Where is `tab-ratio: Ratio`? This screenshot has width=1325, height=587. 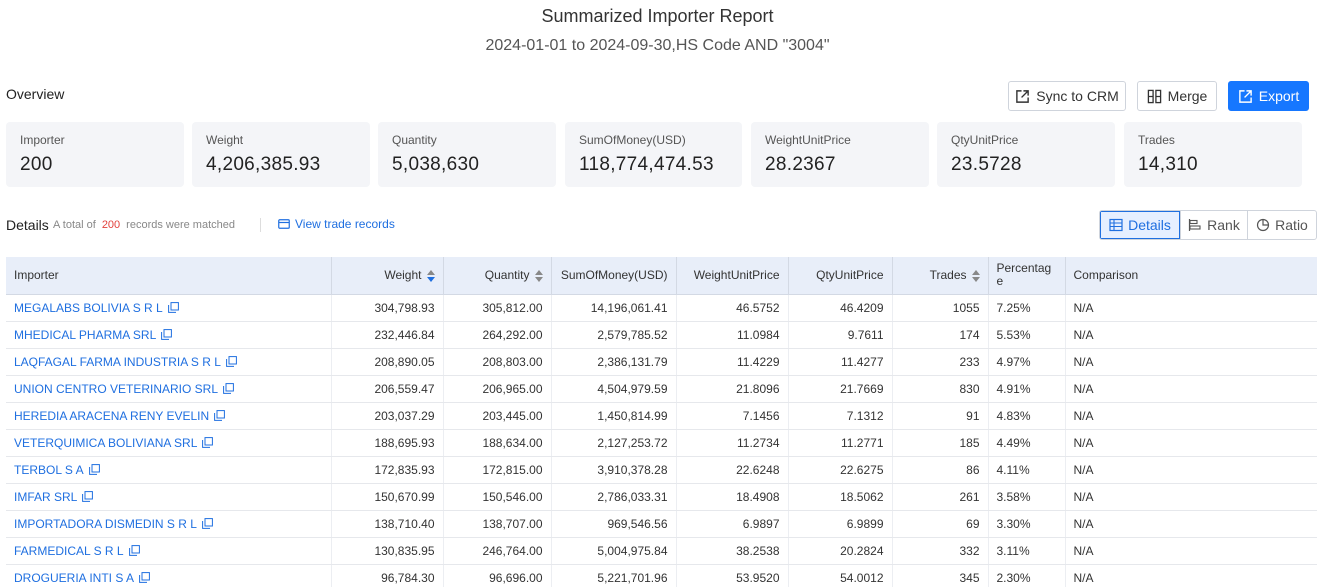 tab-ratio: Ratio is located at coordinates (1281, 225).